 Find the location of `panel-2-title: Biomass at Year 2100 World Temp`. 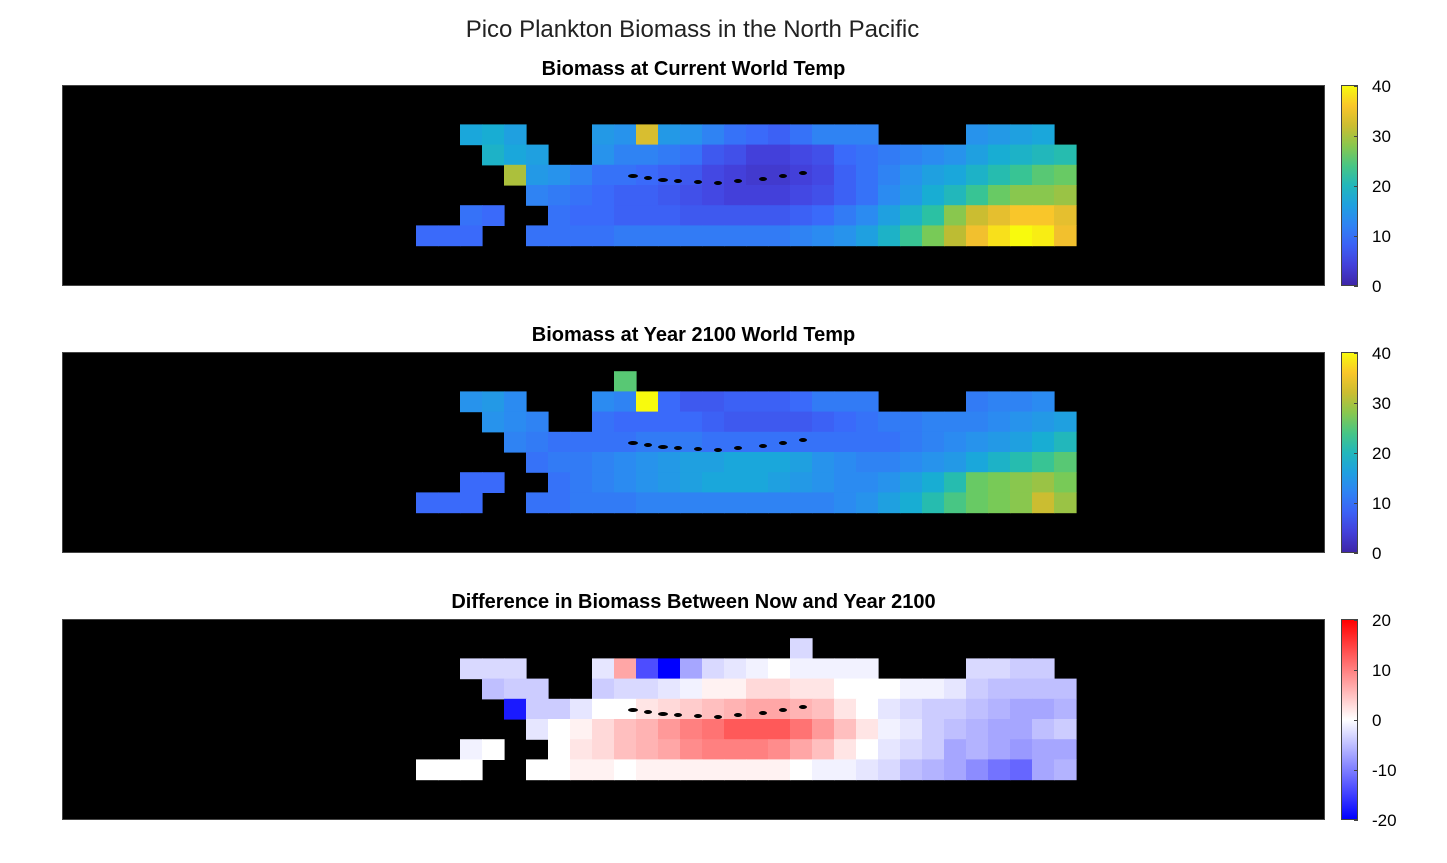

panel-2-title: Biomass at Year 2100 World Temp is located at coordinates (693, 335).